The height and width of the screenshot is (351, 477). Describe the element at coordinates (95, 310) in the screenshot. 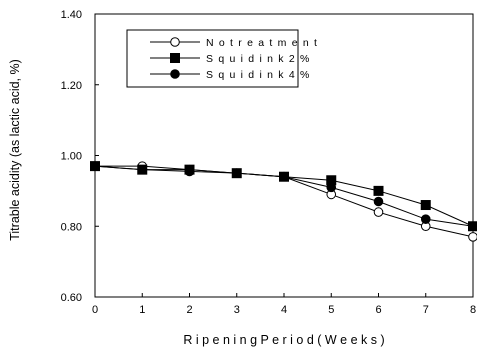

I see `x-tick-label: 0` at that location.